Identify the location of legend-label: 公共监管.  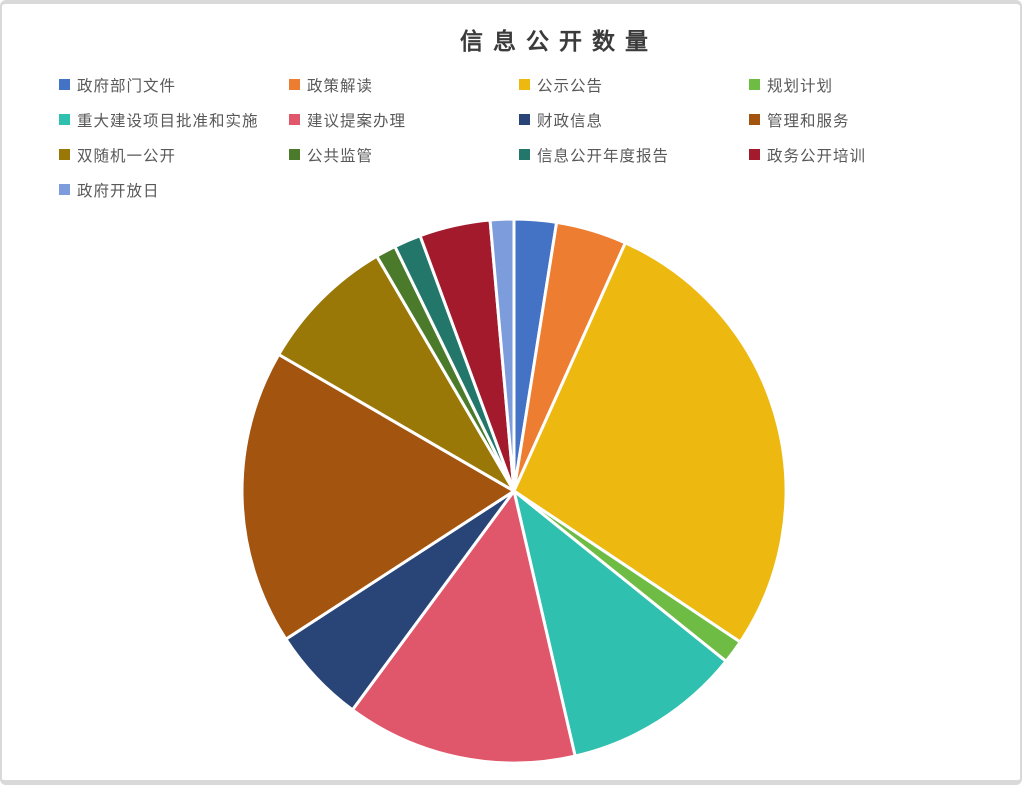
(340, 156).